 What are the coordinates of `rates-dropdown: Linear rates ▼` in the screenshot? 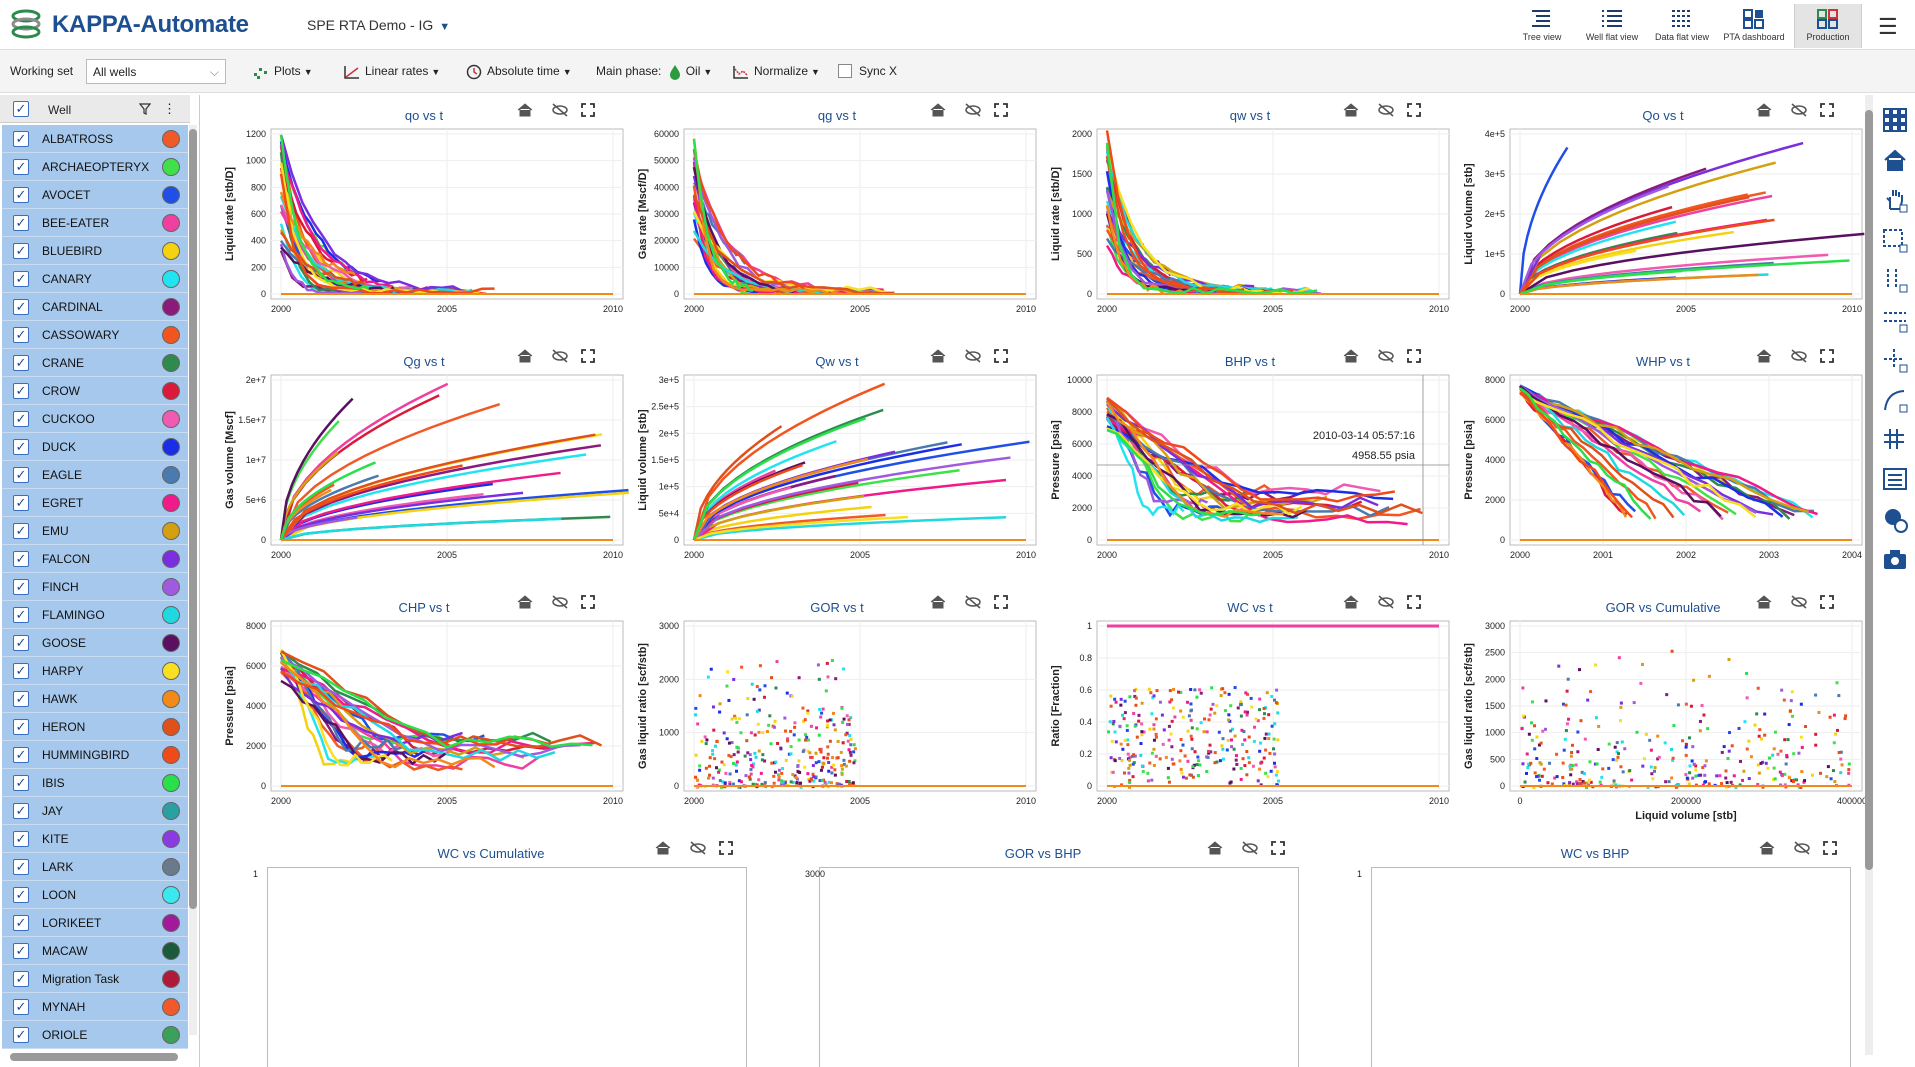 It's located at (392, 71).